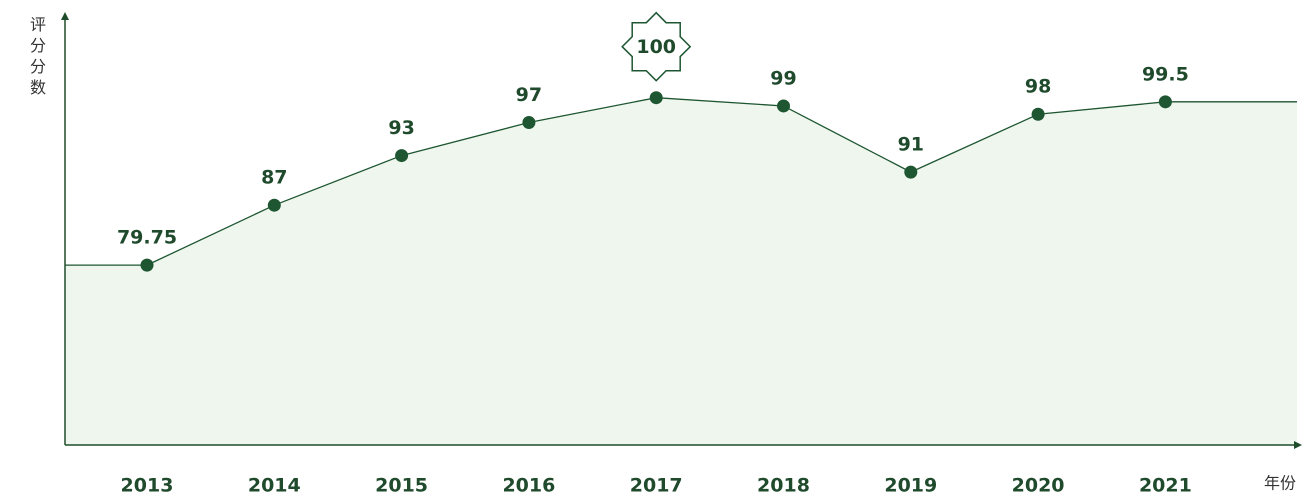  What do you see at coordinates (783, 485) in the screenshot?
I see `x-tick-label: 2018` at bounding box center [783, 485].